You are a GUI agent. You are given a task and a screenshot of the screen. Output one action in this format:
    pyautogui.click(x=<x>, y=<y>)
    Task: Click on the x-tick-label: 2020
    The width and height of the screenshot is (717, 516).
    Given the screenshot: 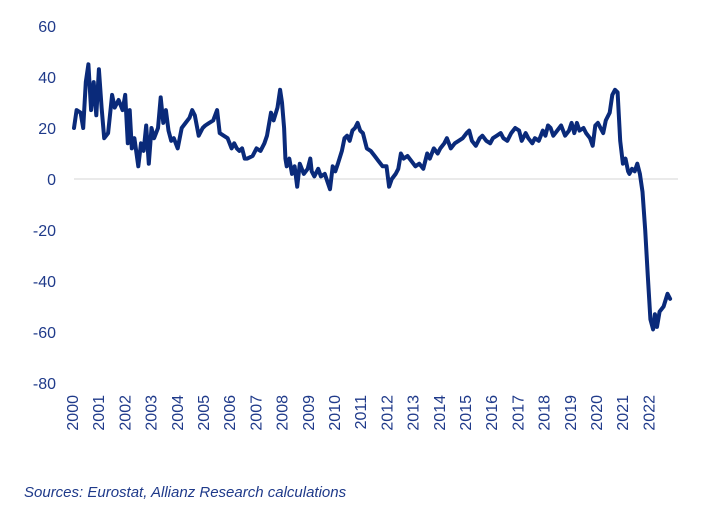 What is the action you would take?
    pyautogui.click(x=597, y=413)
    